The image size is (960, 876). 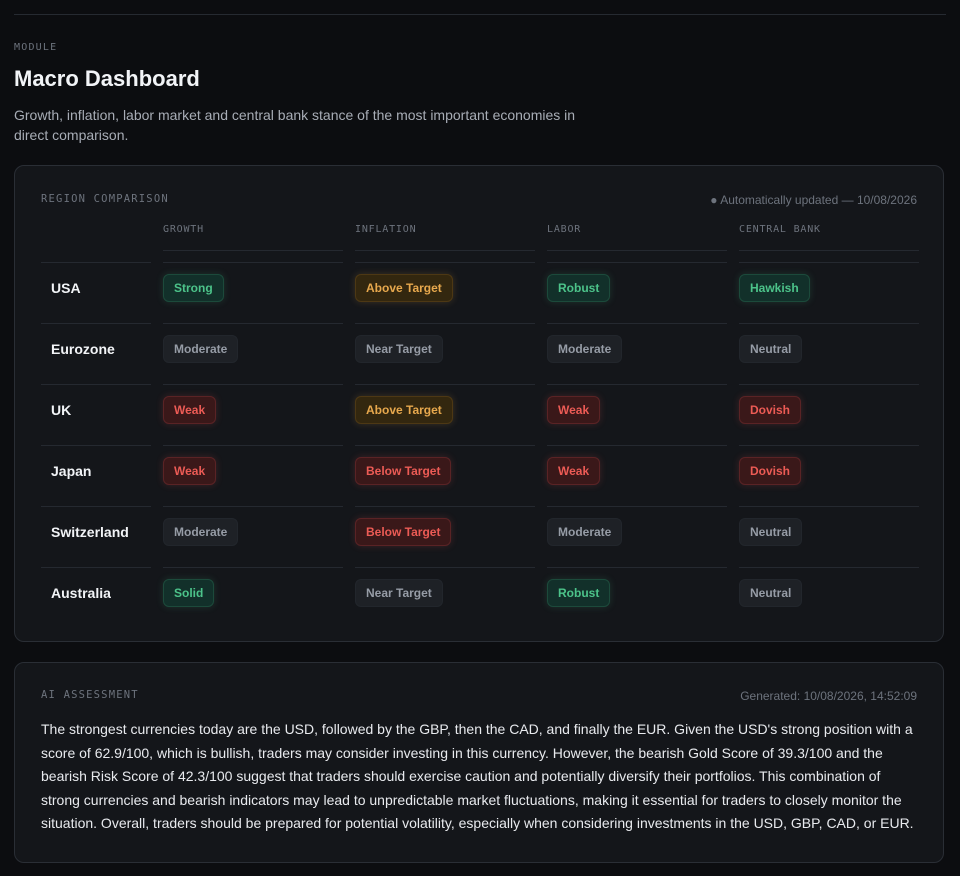 I want to click on growth-cell: Strong, so click(x=253, y=287).